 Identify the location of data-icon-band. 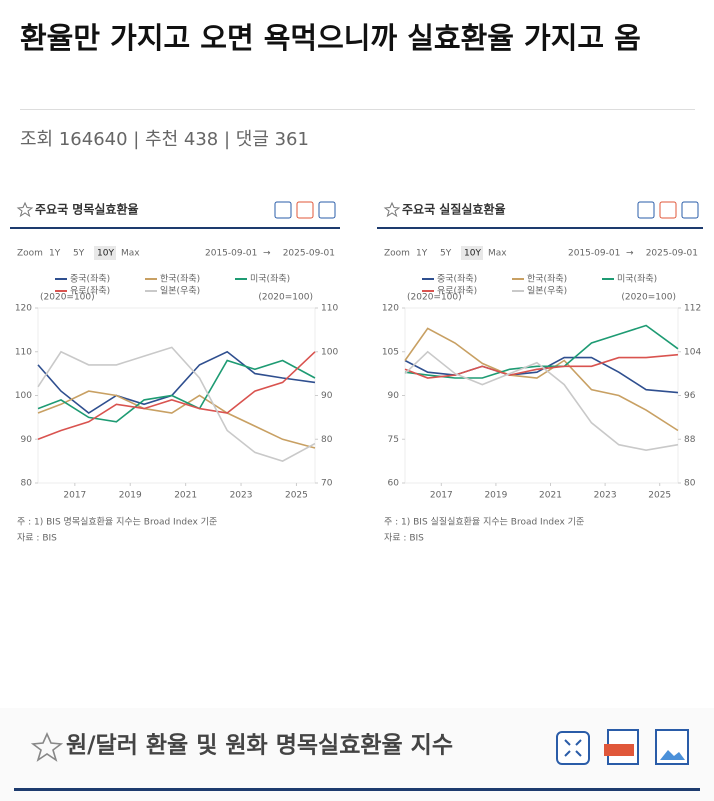
(619, 750).